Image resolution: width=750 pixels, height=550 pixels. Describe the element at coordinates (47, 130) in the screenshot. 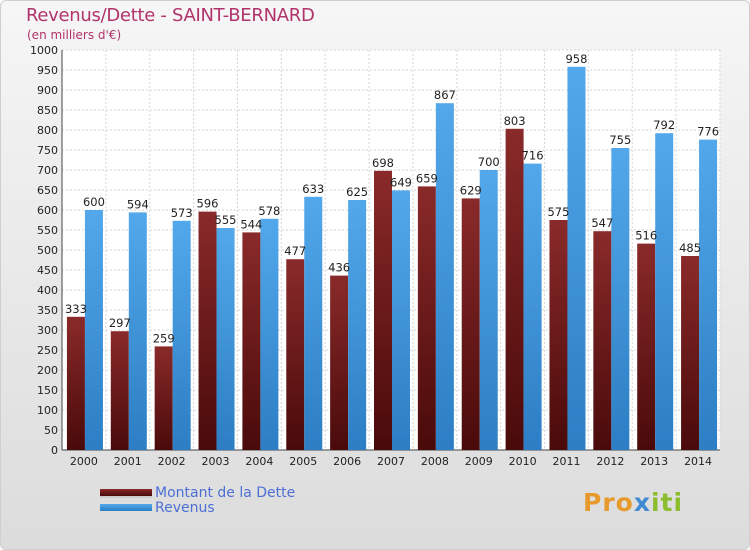

I see `y-tick-label: 800` at that location.